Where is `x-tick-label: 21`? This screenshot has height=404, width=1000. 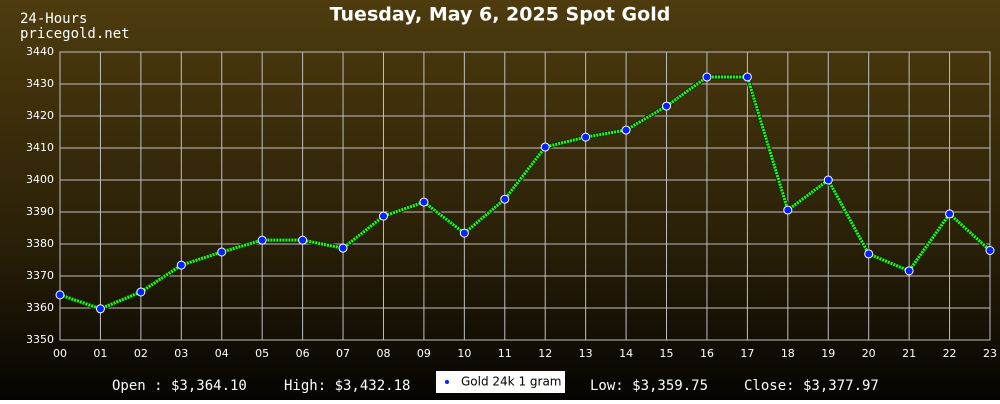
x-tick-label: 21 is located at coordinates (909, 353).